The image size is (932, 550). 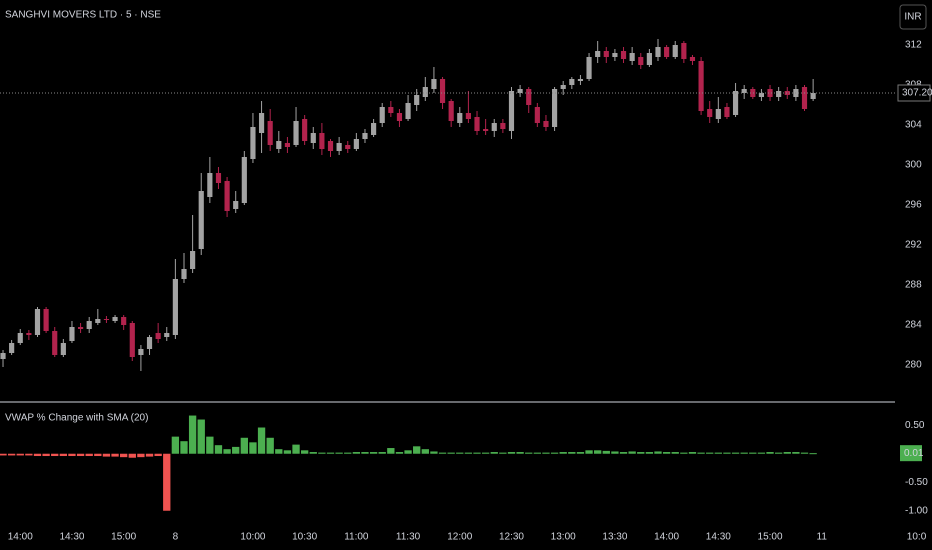 I want to click on x-tick-label: 8, so click(x=176, y=537).